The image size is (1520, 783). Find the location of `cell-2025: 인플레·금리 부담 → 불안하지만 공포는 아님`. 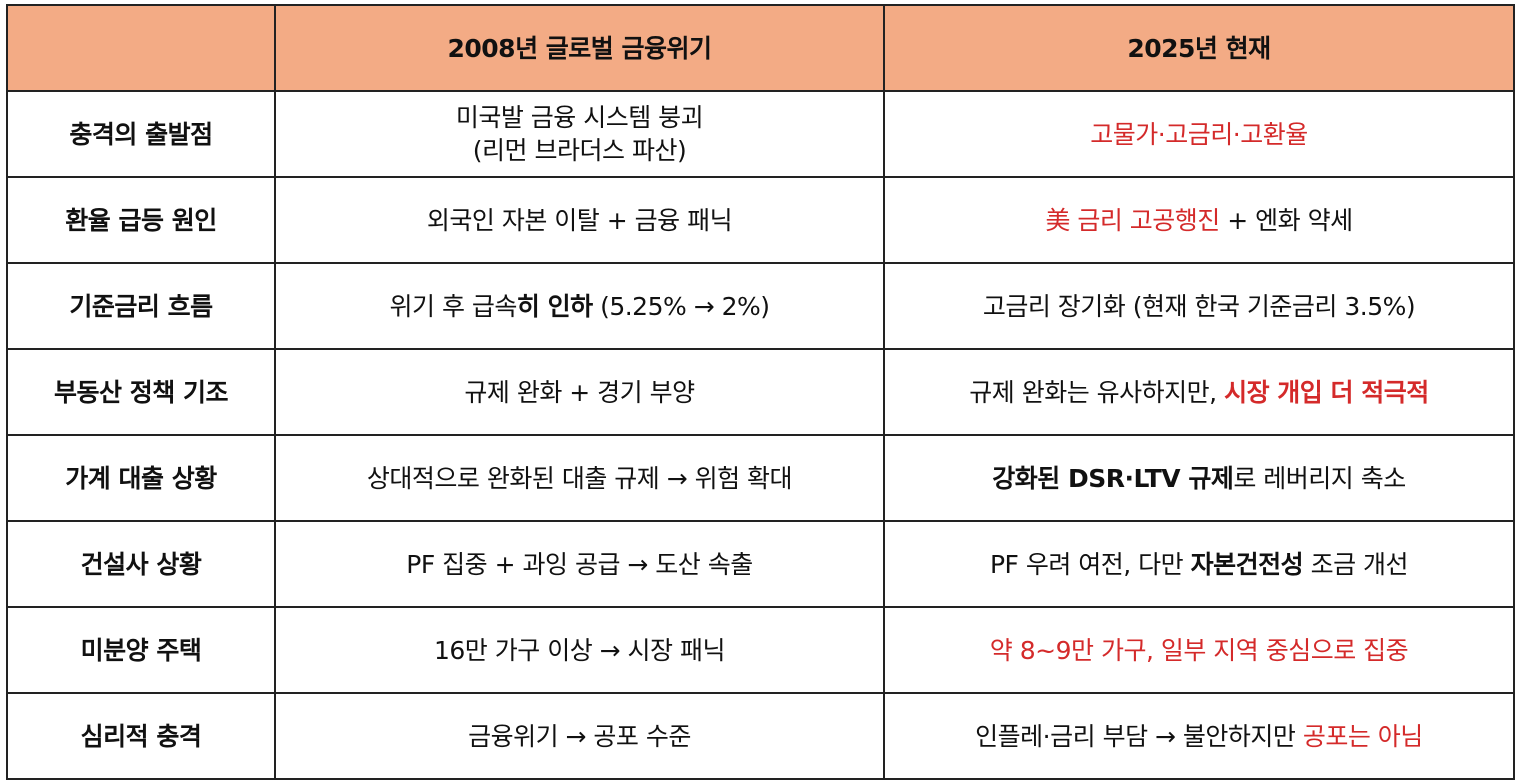

cell-2025: 인플레·금리 부담 → 불안하지만 공포는 아님 is located at coordinates (1199, 736).